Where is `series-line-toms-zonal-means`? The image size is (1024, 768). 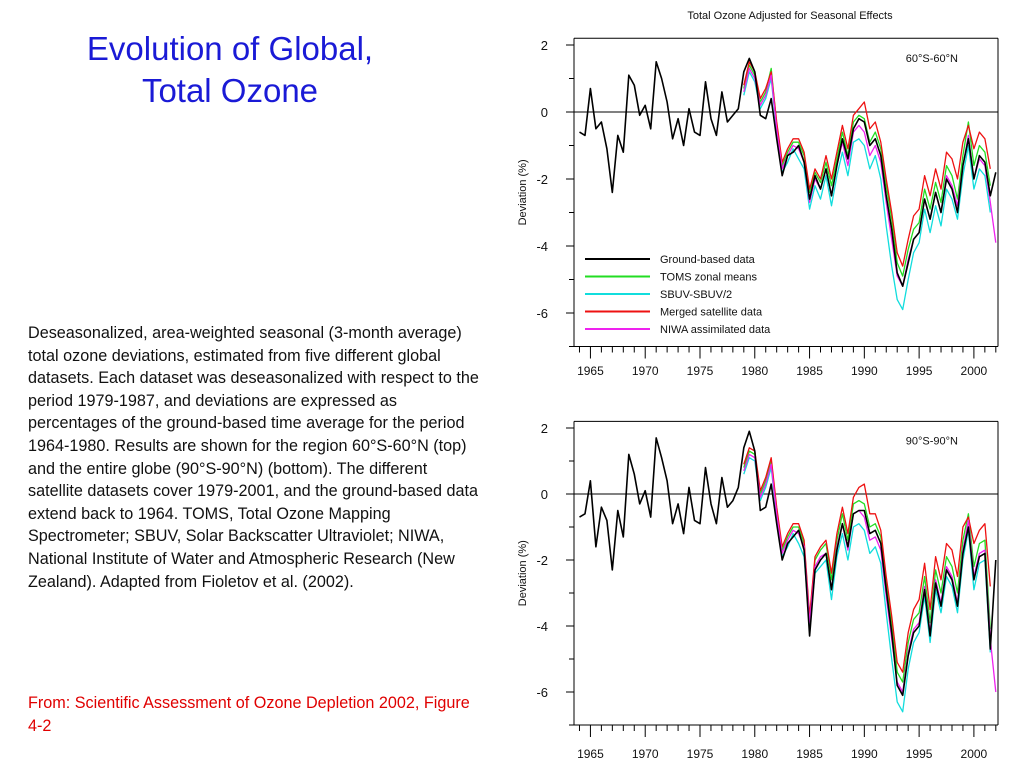 series-line-toms-zonal-means is located at coordinates (867, 566).